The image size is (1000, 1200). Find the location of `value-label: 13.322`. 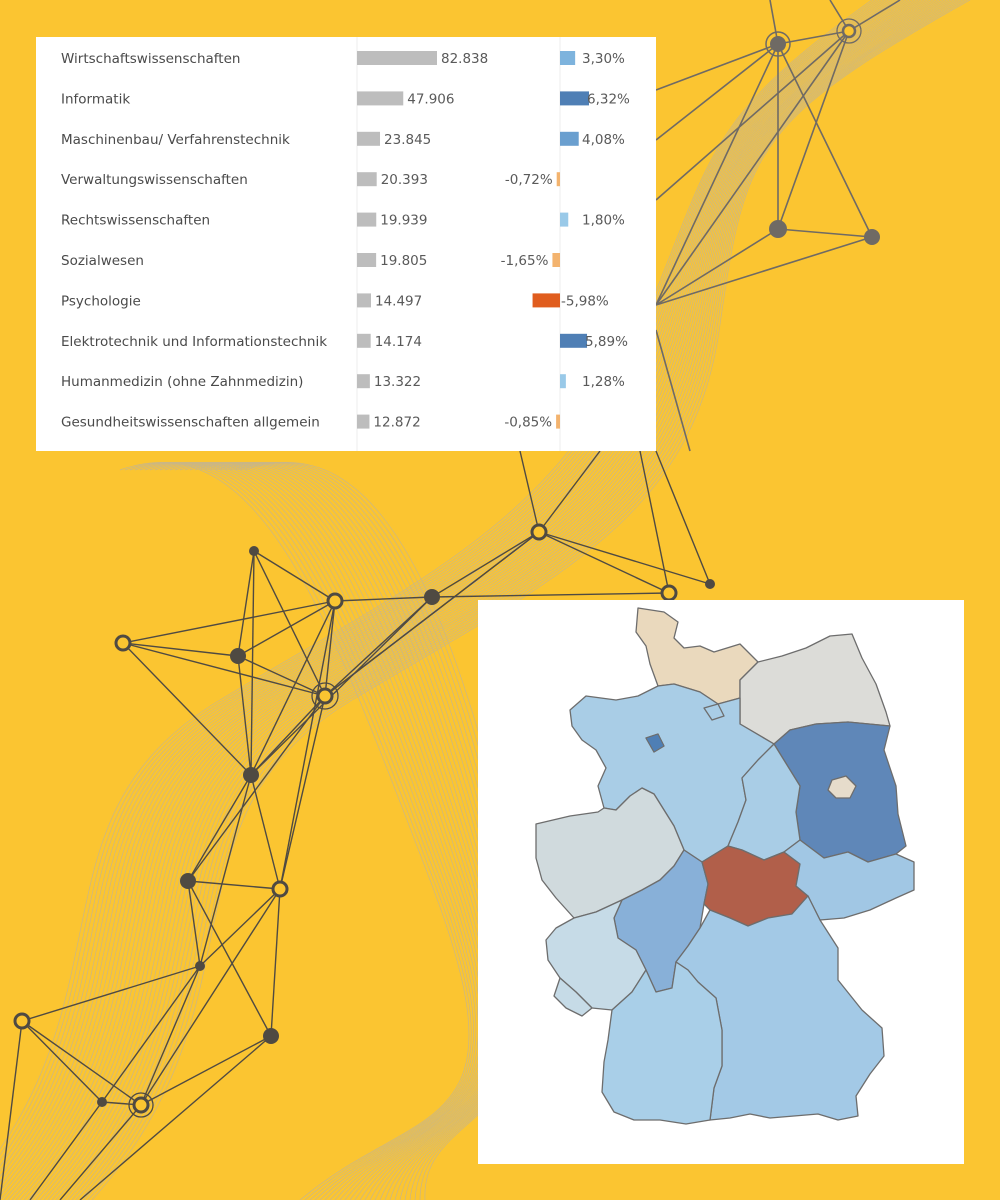

value-label: 13.322 is located at coordinates (397, 382).